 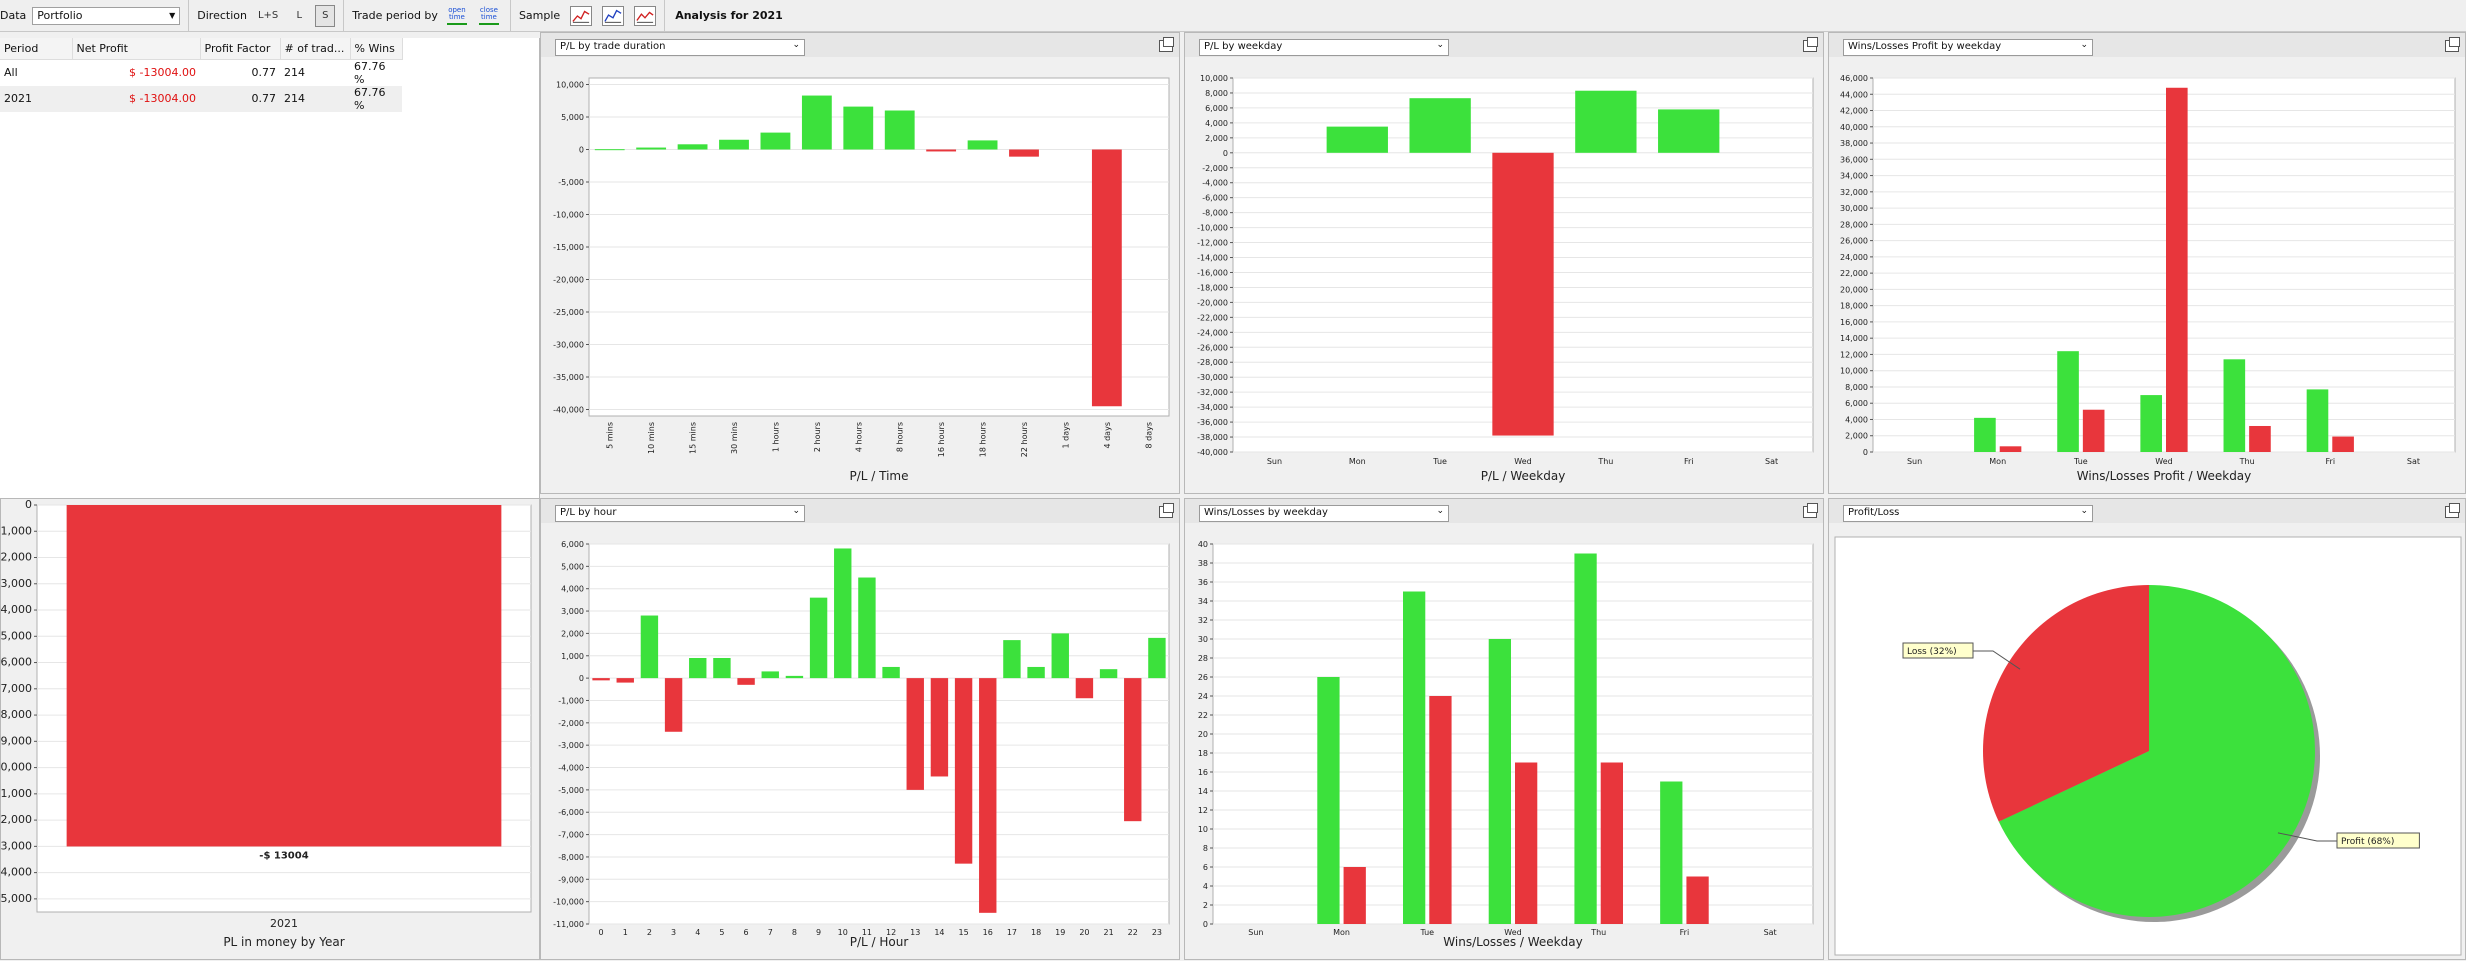 What do you see at coordinates (1212, 243) in the screenshot?
I see `y-tick-label: -12,000` at bounding box center [1212, 243].